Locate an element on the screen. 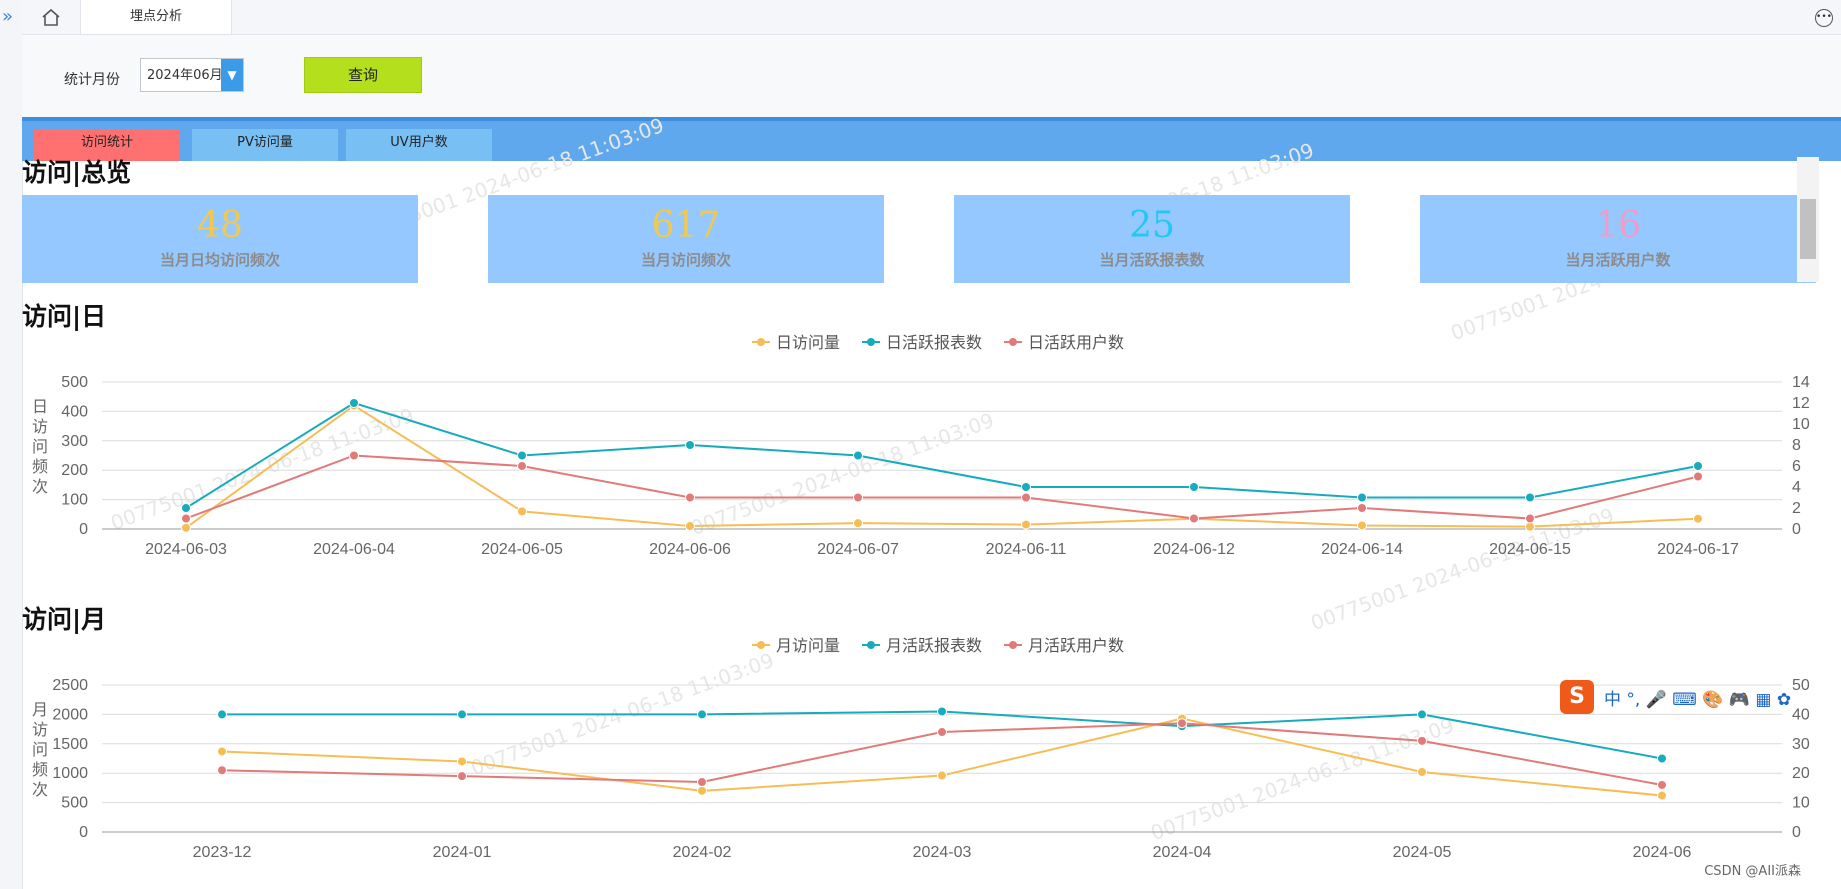  monthly-section-title: 访问|月 is located at coordinates (64, 619).